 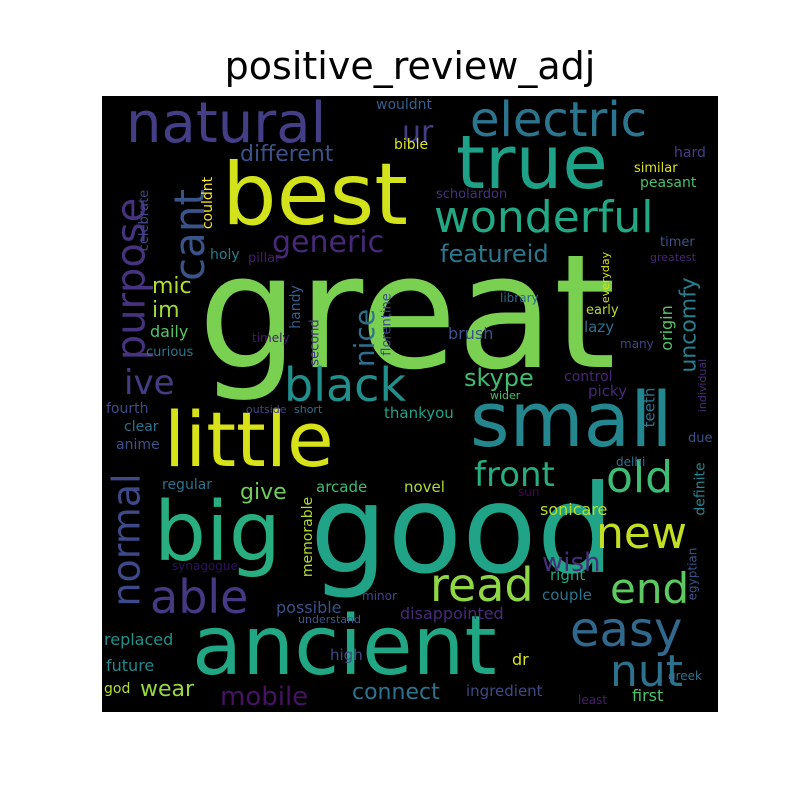 I want to click on word-picky: picky, so click(x=607, y=391).